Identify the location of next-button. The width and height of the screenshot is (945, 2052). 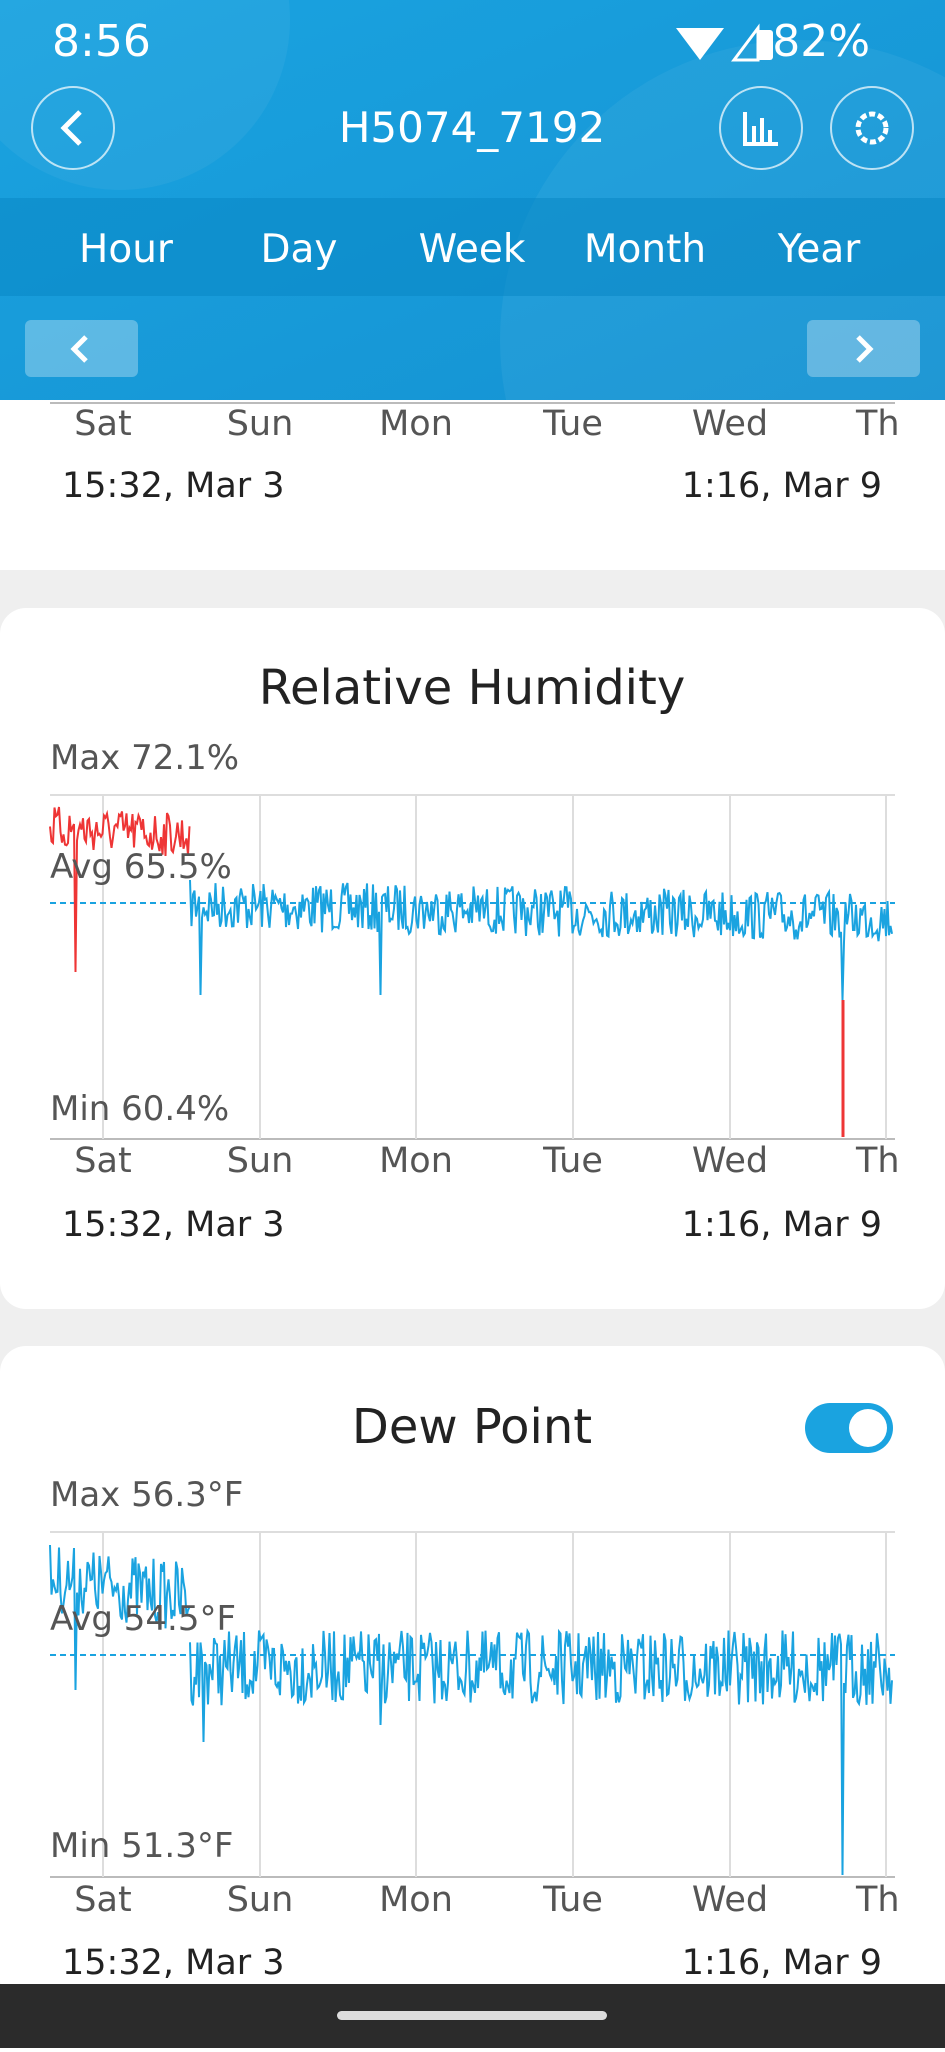
(863, 348).